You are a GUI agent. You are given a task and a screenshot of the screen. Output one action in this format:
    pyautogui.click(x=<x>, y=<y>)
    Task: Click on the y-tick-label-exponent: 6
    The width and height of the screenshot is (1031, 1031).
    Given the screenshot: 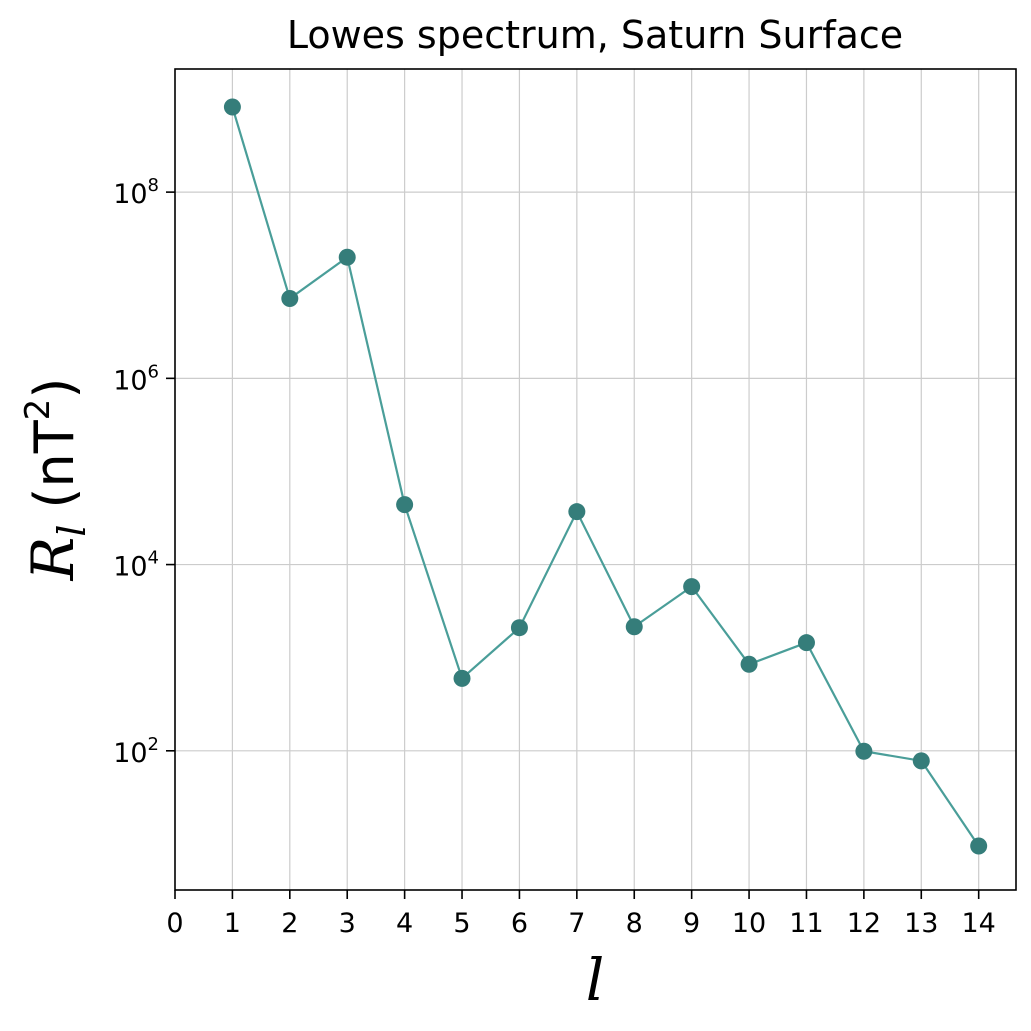 What is the action you would take?
    pyautogui.click(x=153, y=371)
    